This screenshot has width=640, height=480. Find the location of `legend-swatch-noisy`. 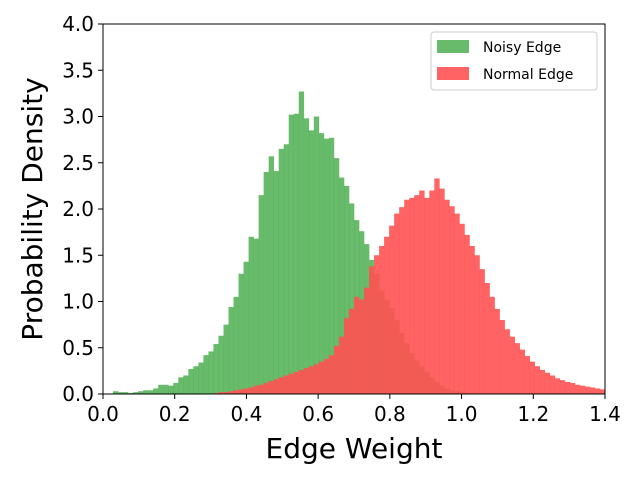

legend-swatch-noisy is located at coordinates (453, 46).